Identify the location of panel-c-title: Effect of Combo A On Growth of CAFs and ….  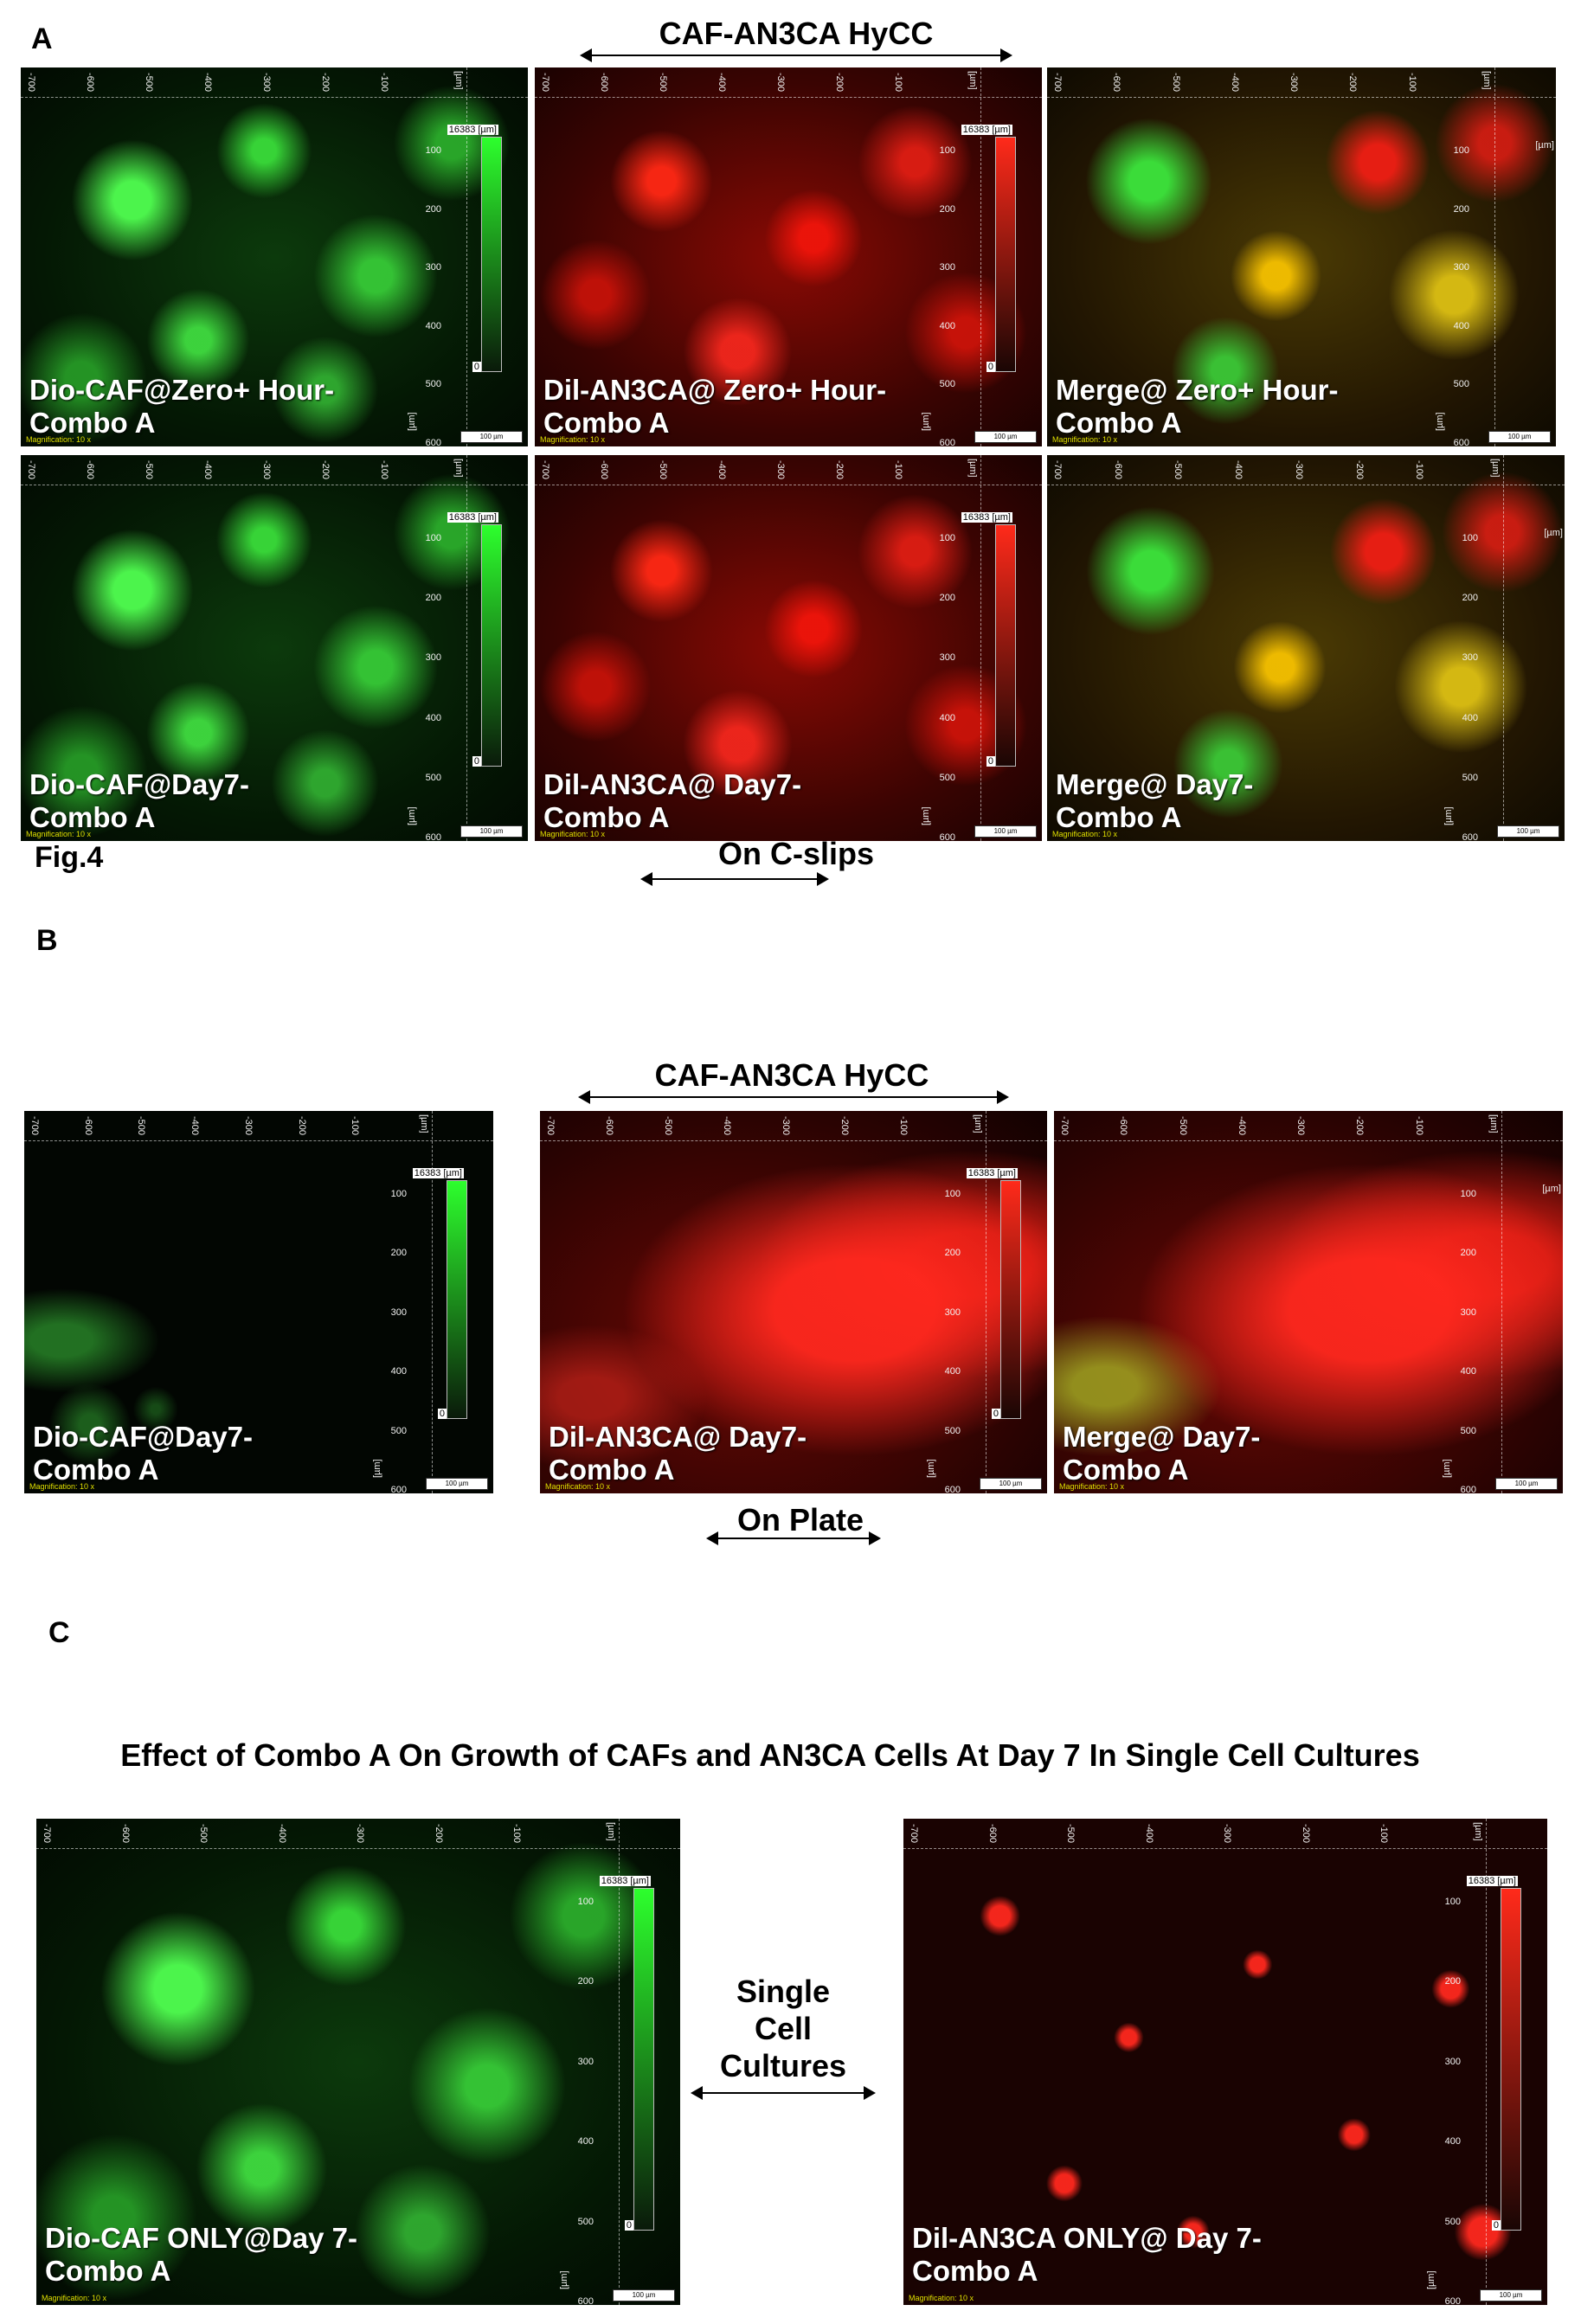
(770, 1755).